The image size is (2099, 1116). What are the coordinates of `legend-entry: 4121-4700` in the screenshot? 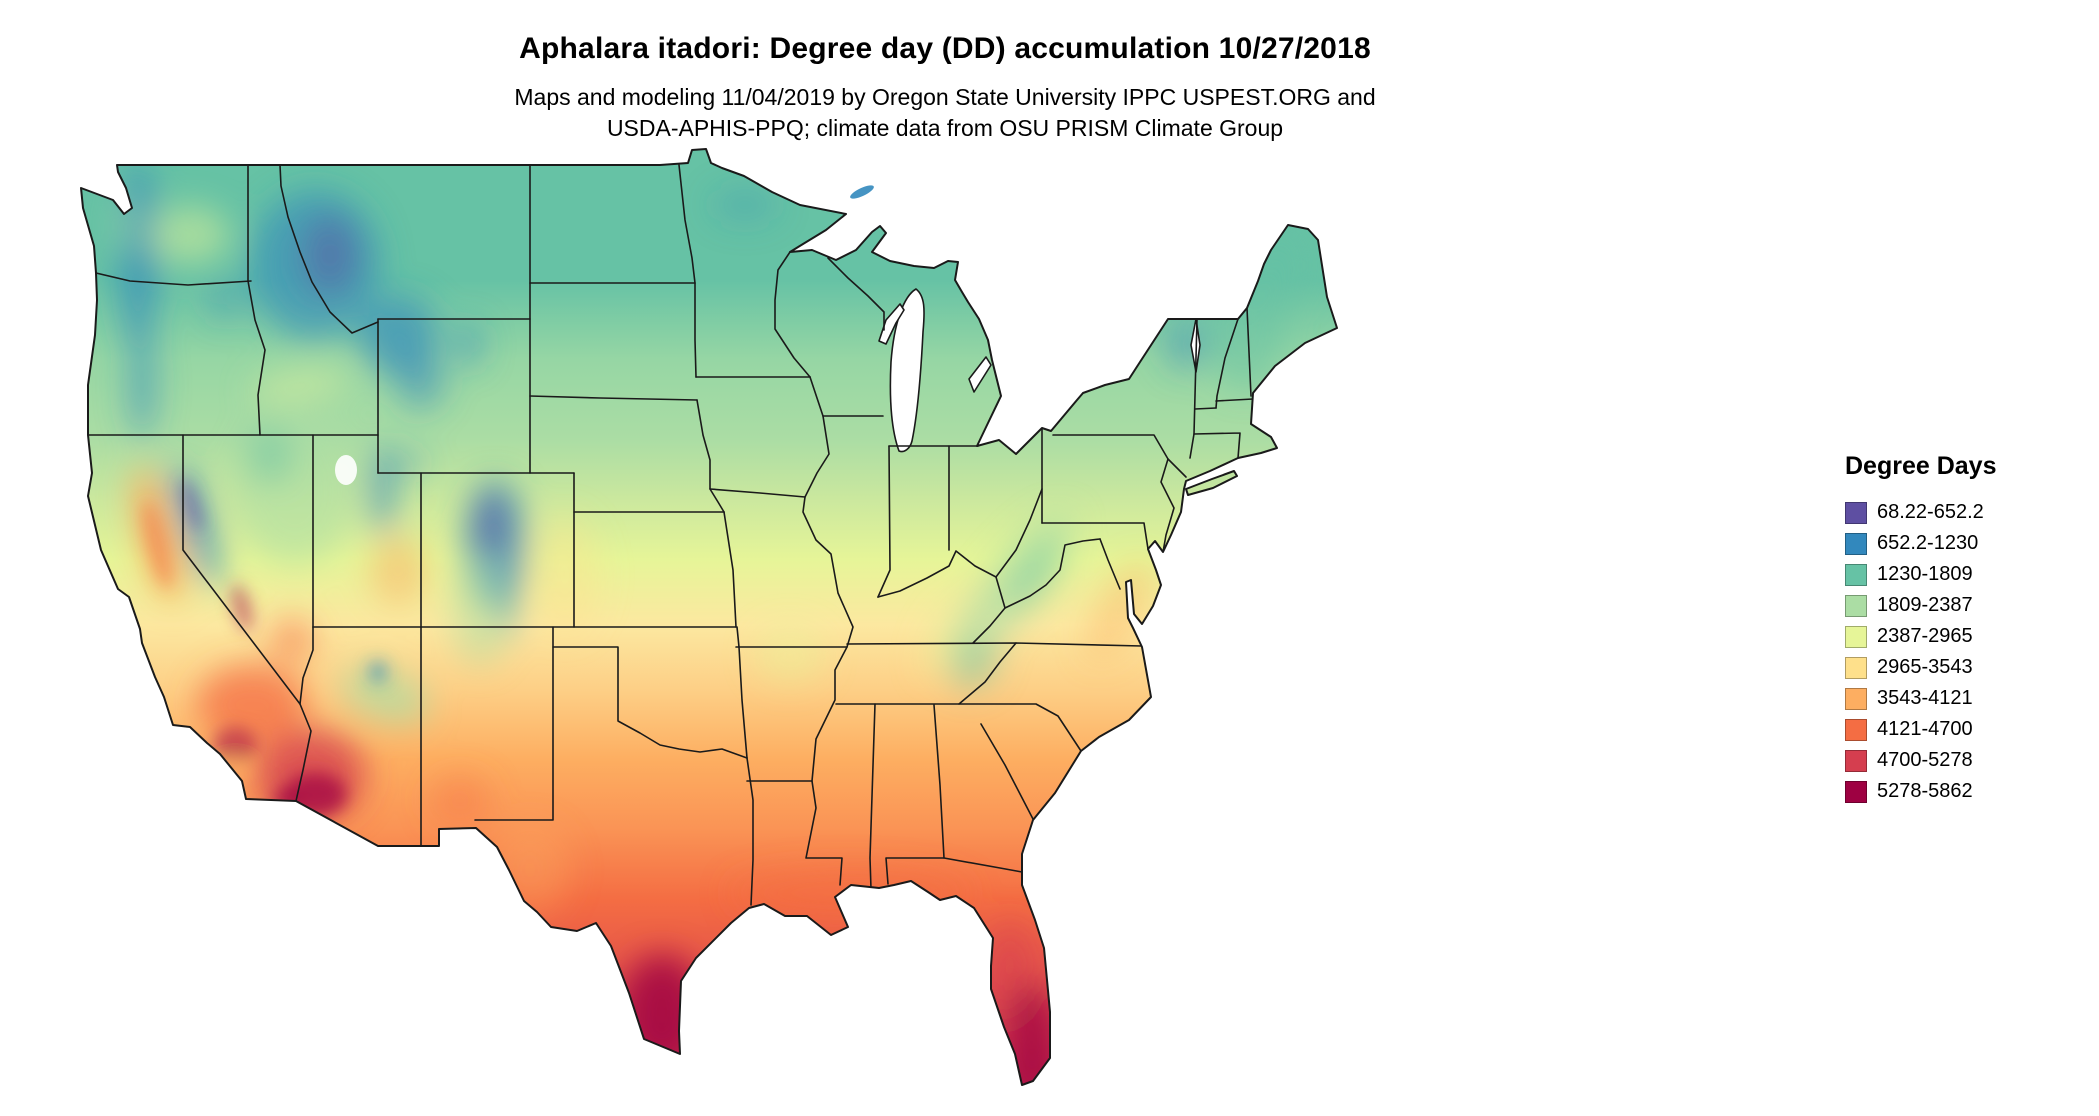 It's located at (1920, 729).